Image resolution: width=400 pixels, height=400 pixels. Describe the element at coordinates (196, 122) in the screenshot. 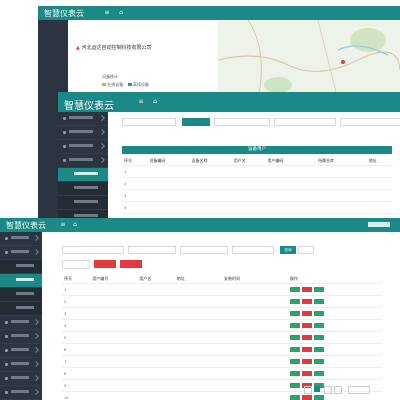

I see `query-button` at that location.